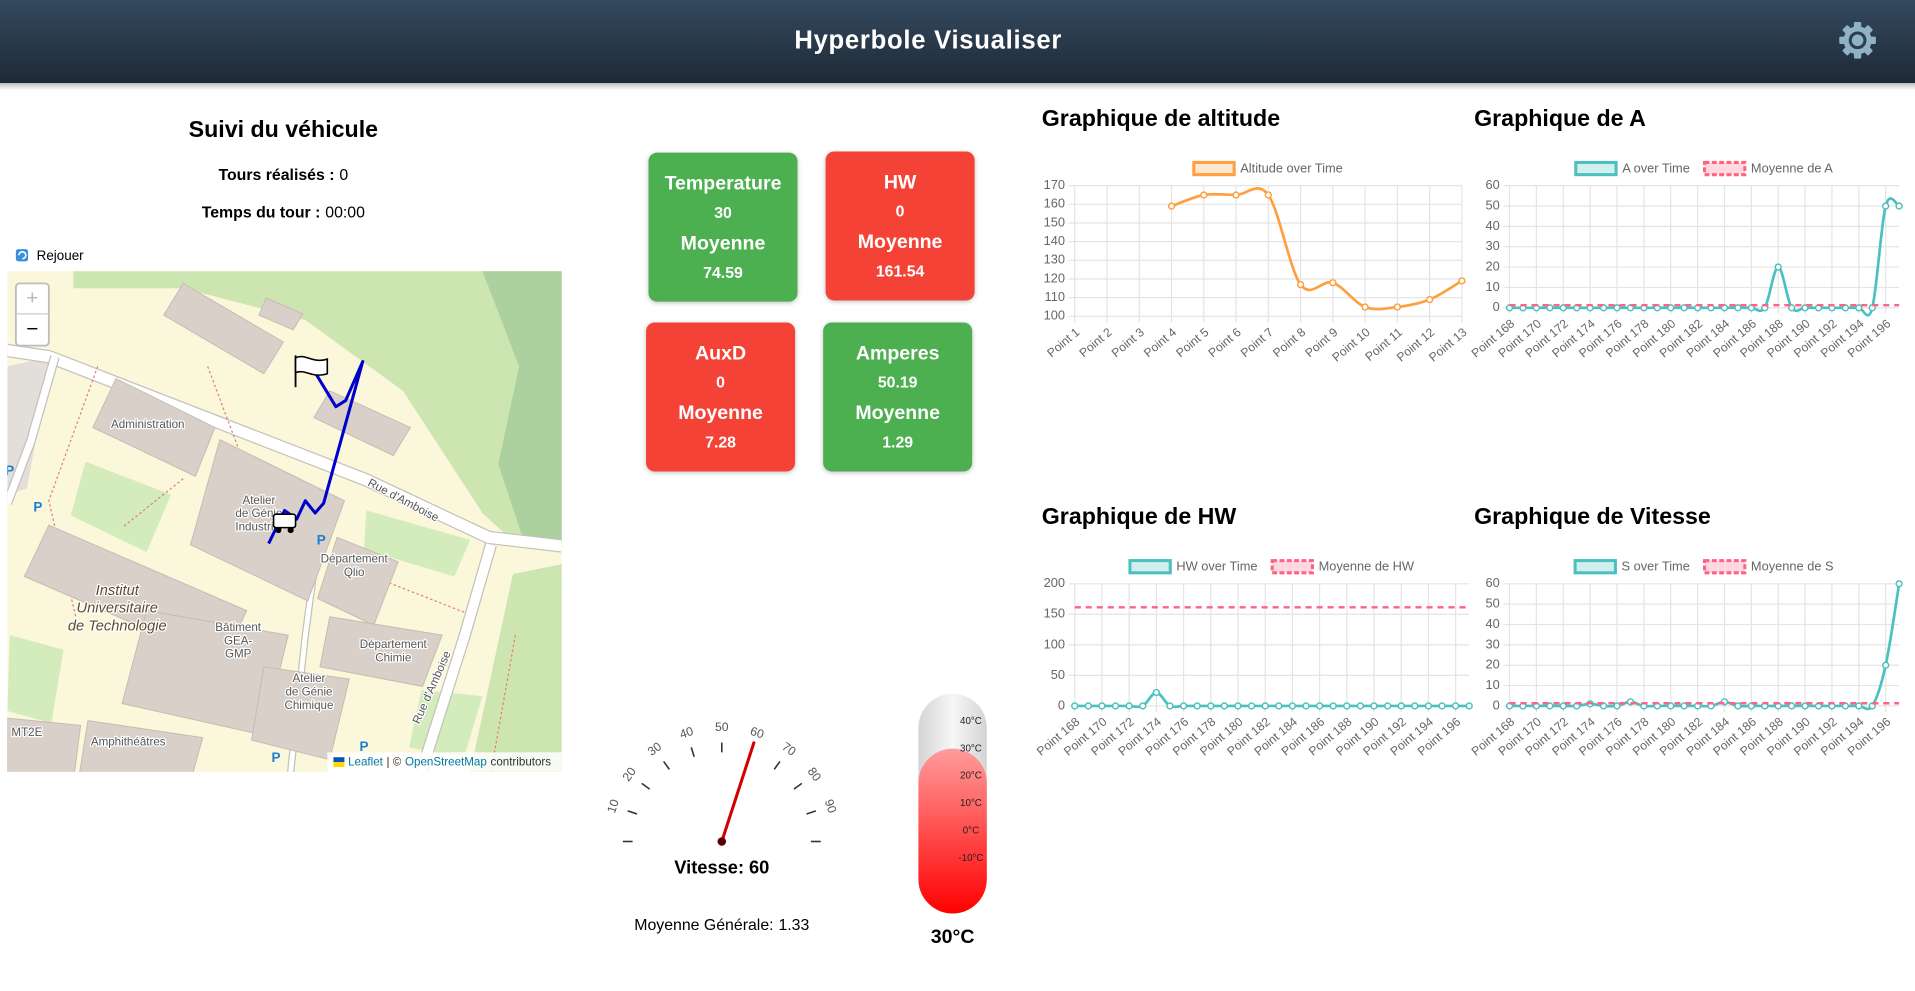 The height and width of the screenshot is (991, 1915). What do you see at coordinates (900, 212) in the screenshot?
I see `card-value: 0` at bounding box center [900, 212].